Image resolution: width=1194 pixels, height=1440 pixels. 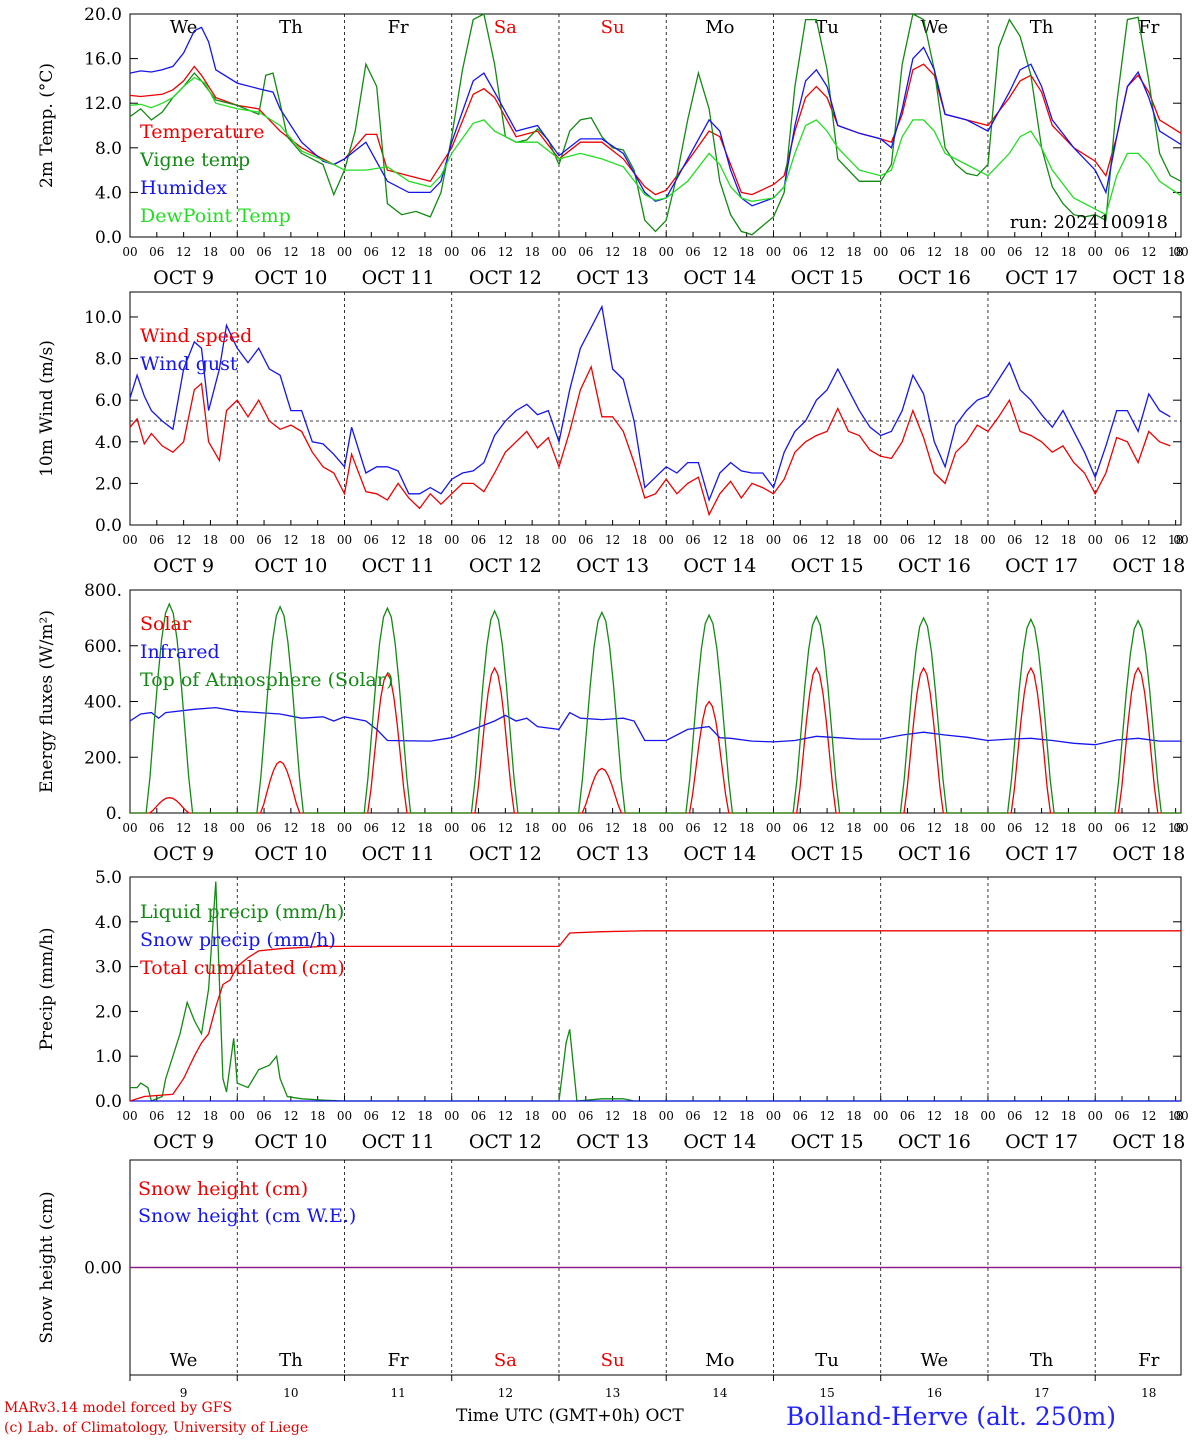 I want to click on day-name: Fr, so click(x=1148, y=27).